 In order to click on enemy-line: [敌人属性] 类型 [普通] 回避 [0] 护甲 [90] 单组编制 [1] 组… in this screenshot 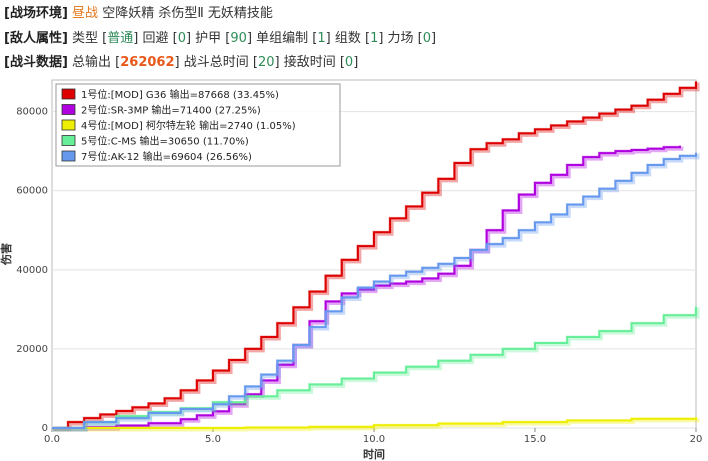, I will do `click(220, 39)`.